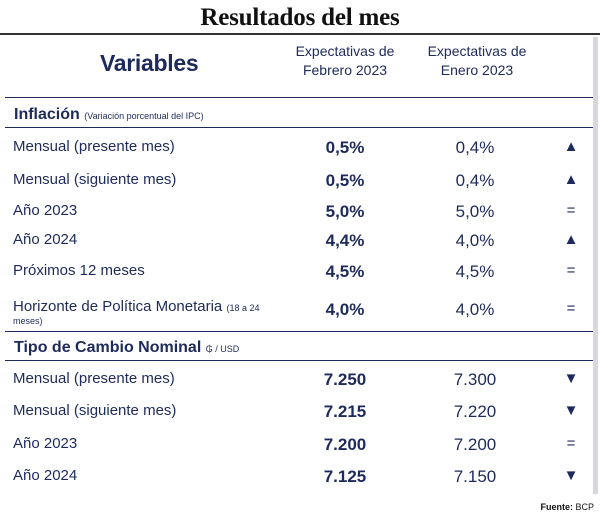 The image size is (600, 518). What do you see at coordinates (118, 306) in the screenshot?
I see `row-label-text: Horizonte de Política Monetaria` at bounding box center [118, 306].